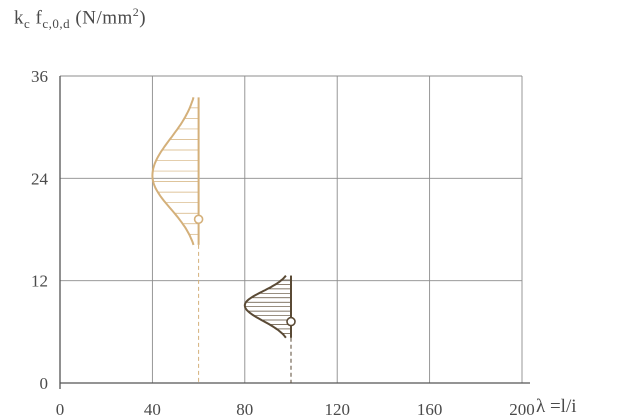 This screenshot has width=621, height=418. I want to click on x-tick-label-120: 120, so click(337, 408).